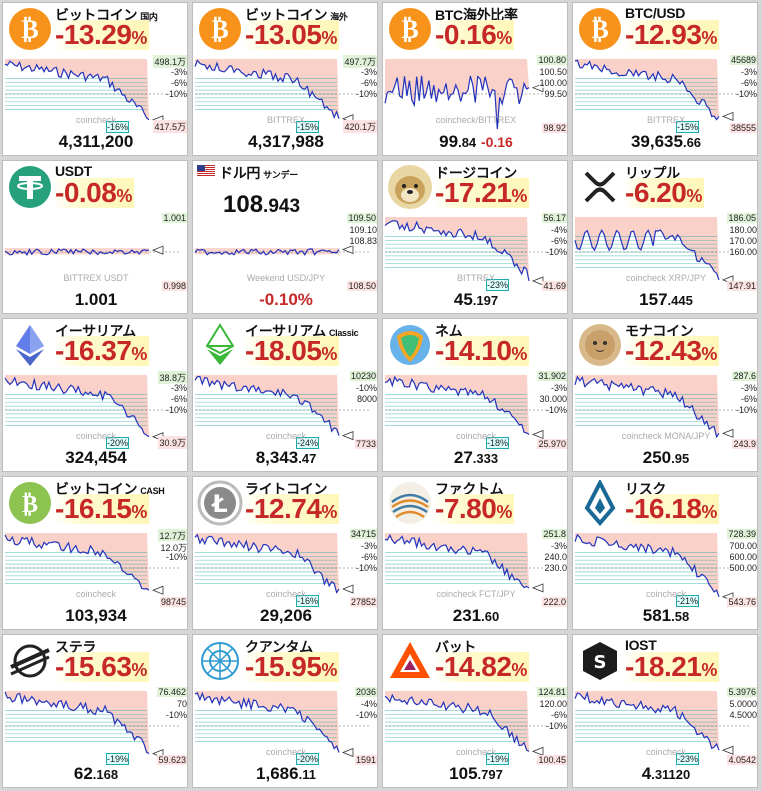  I want to click on low-label: 7733, so click(365, 444).